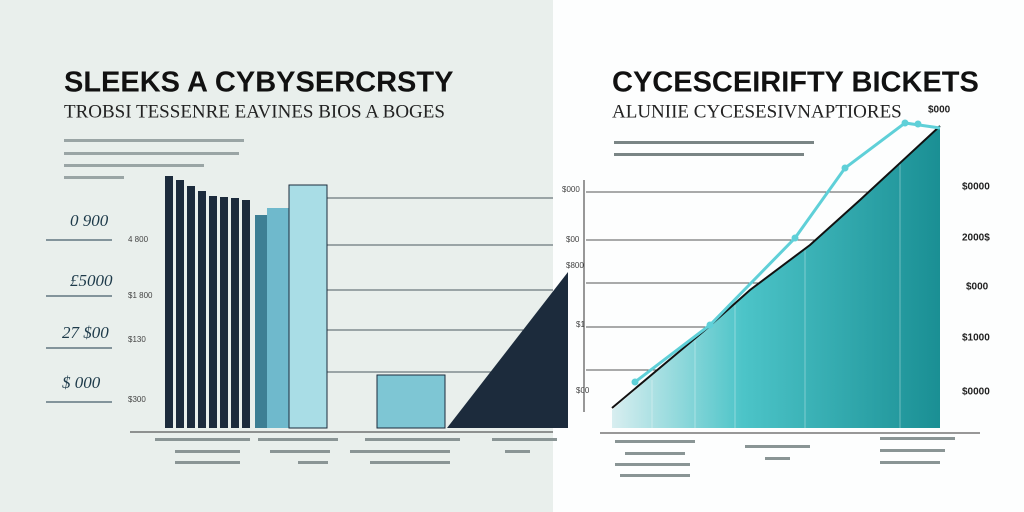 Image resolution: width=1024 pixels, height=512 pixels. What do you see at coordinates (137, 399) in the screenshot?
I see `axis-label: $300` at bounding box center [137, 399].